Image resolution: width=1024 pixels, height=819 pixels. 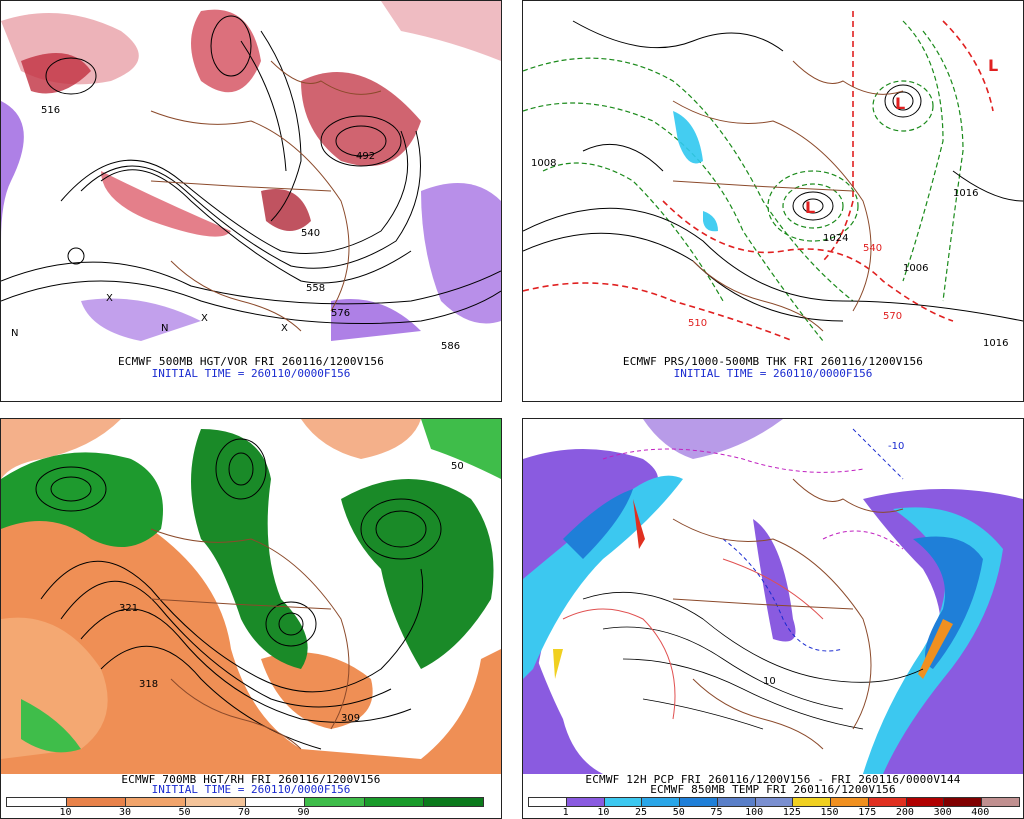 What do you see at coordinates (350, 718) in the screenshot?
I see `contour-label-309: 309` at bounding box center [350, 718].